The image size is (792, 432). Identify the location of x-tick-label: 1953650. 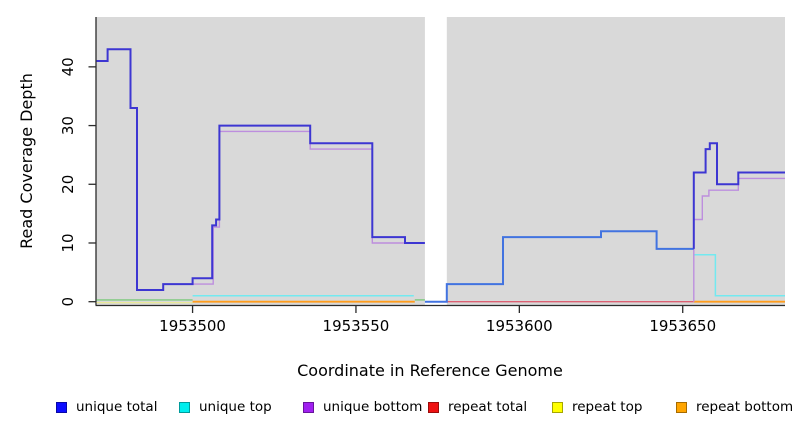
(682, 326).